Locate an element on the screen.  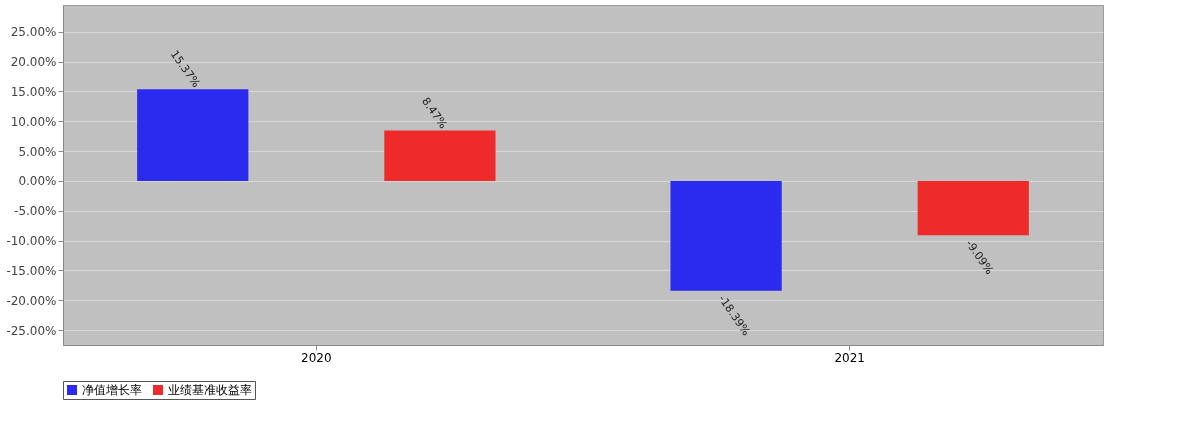
y-tick-label: -5.00% is located at coordinates (35, 211).